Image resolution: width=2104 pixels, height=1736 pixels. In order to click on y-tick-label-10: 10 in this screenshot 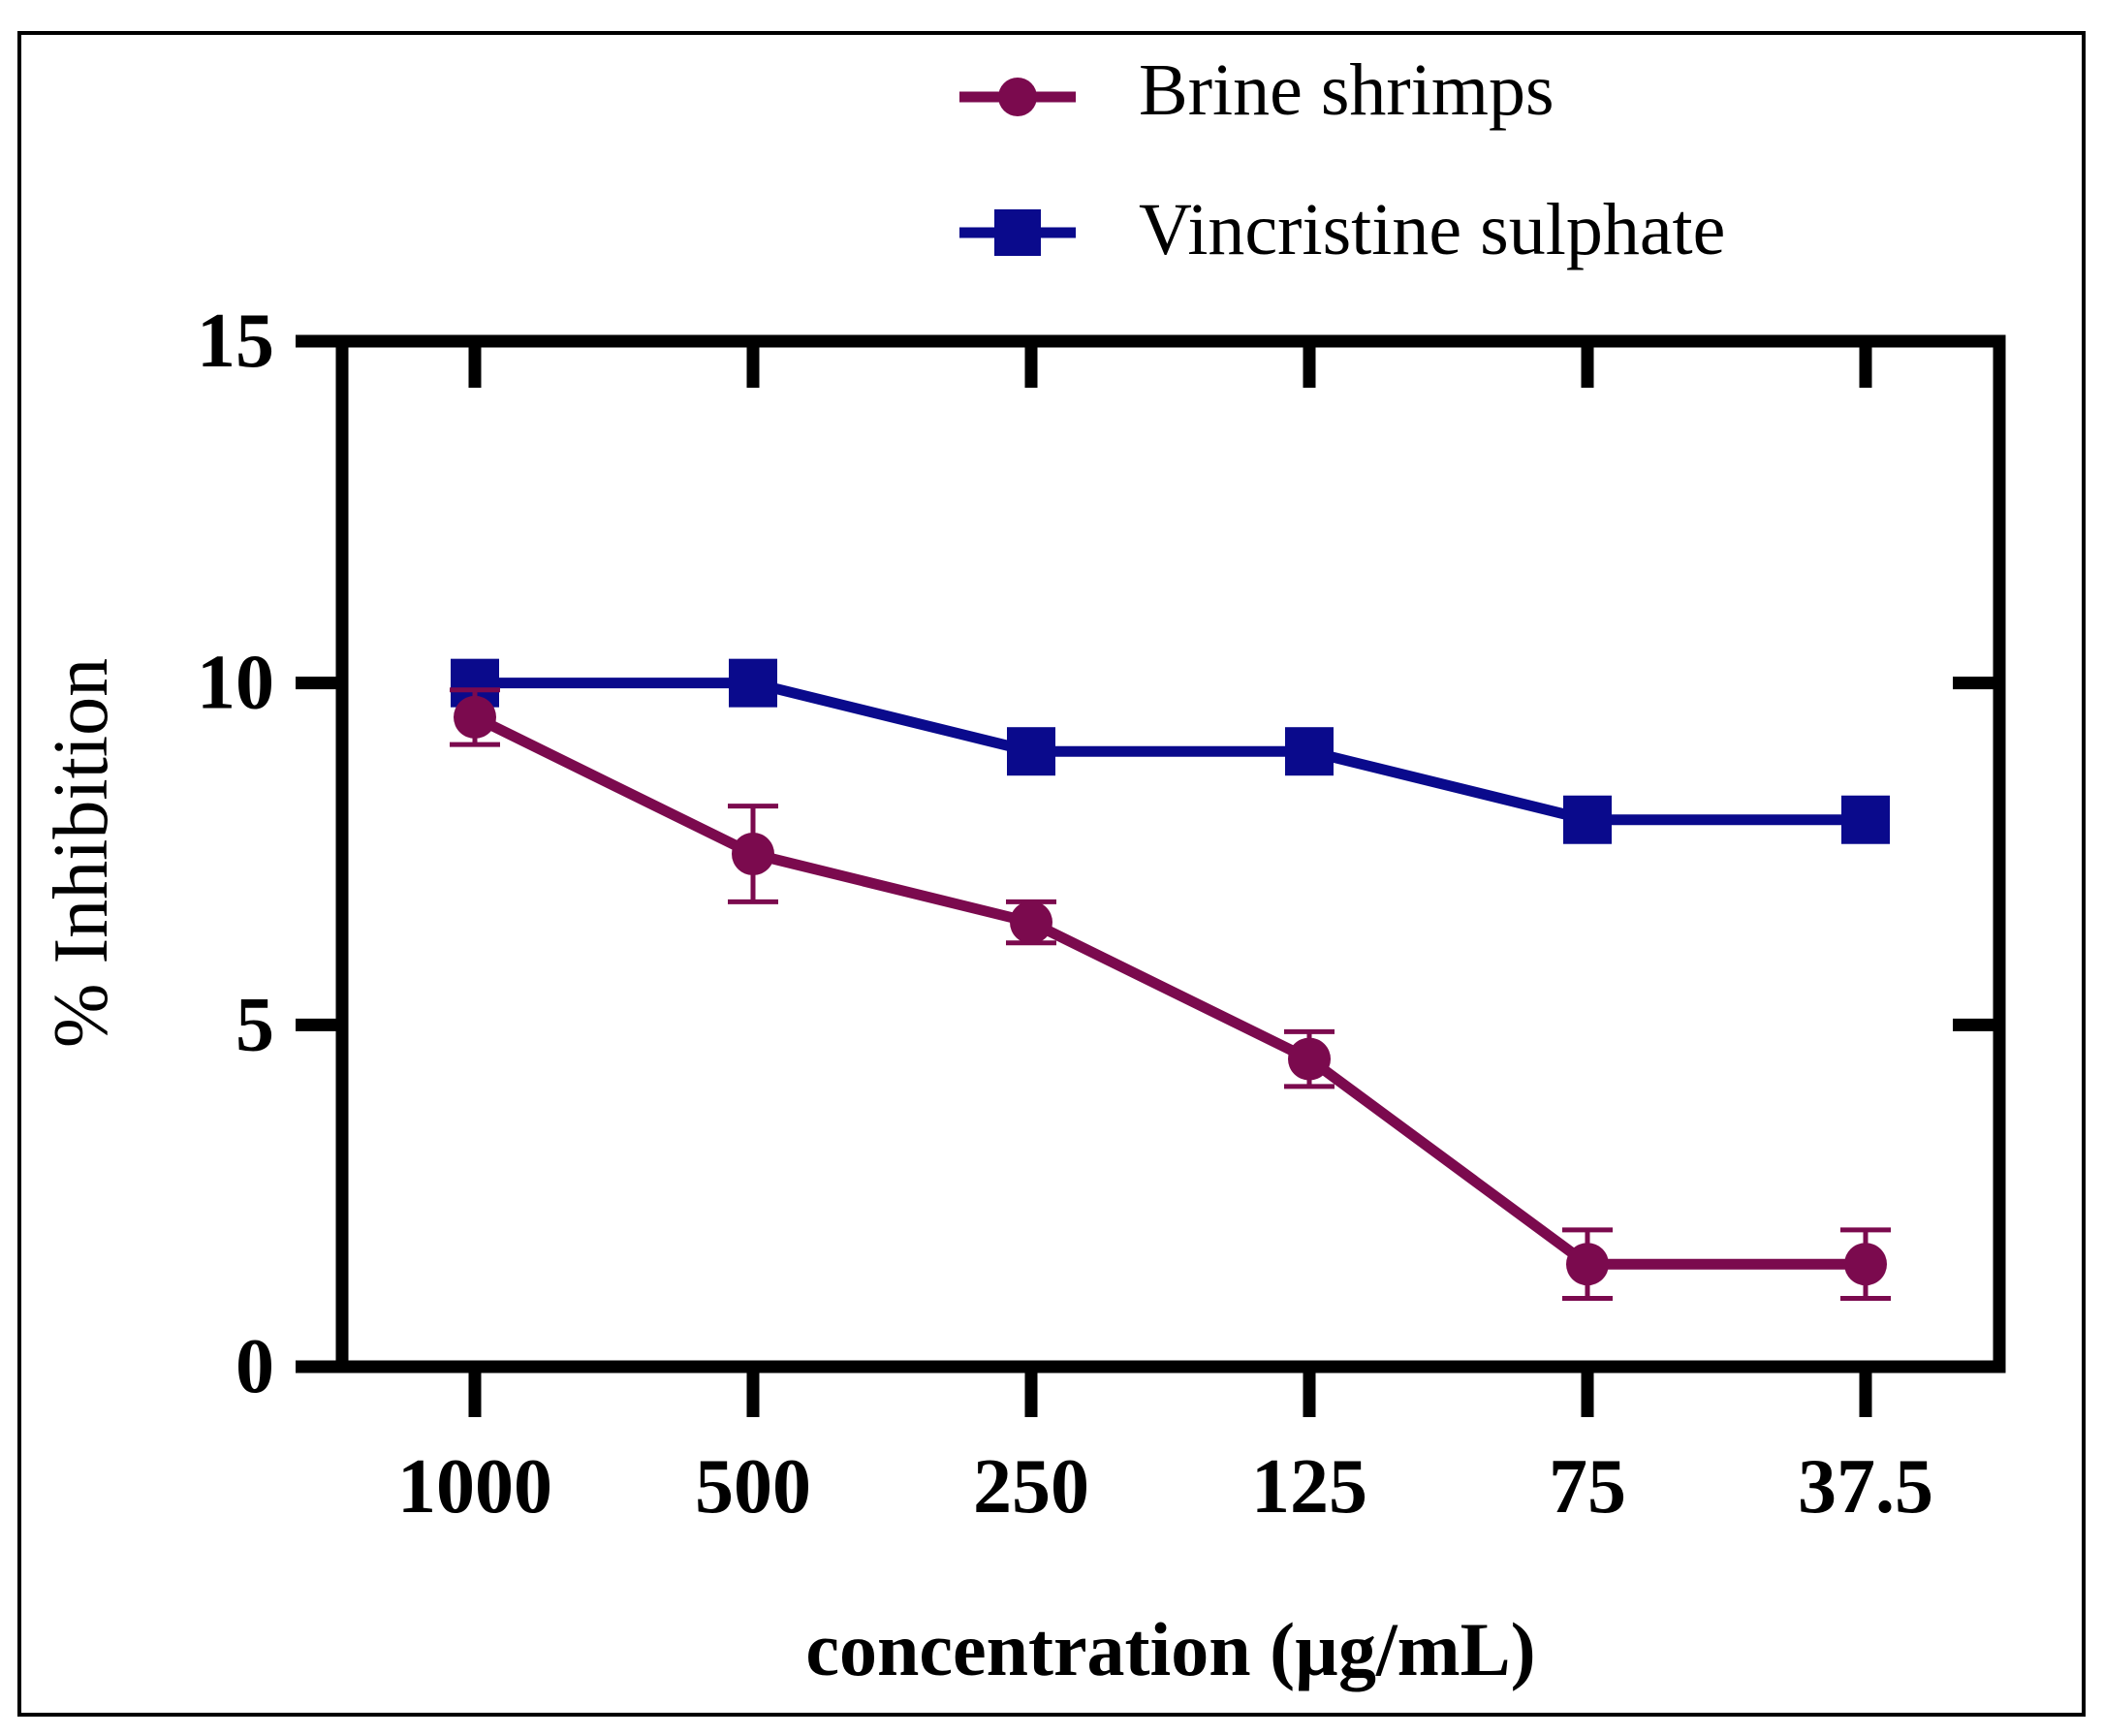, I will do `click(235, 683)`.